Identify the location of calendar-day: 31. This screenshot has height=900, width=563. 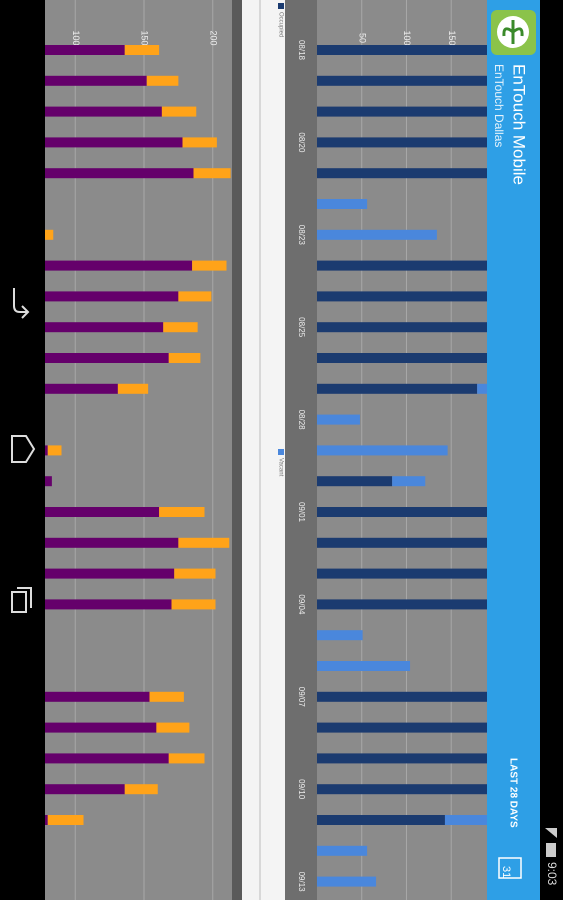
(506, 872).